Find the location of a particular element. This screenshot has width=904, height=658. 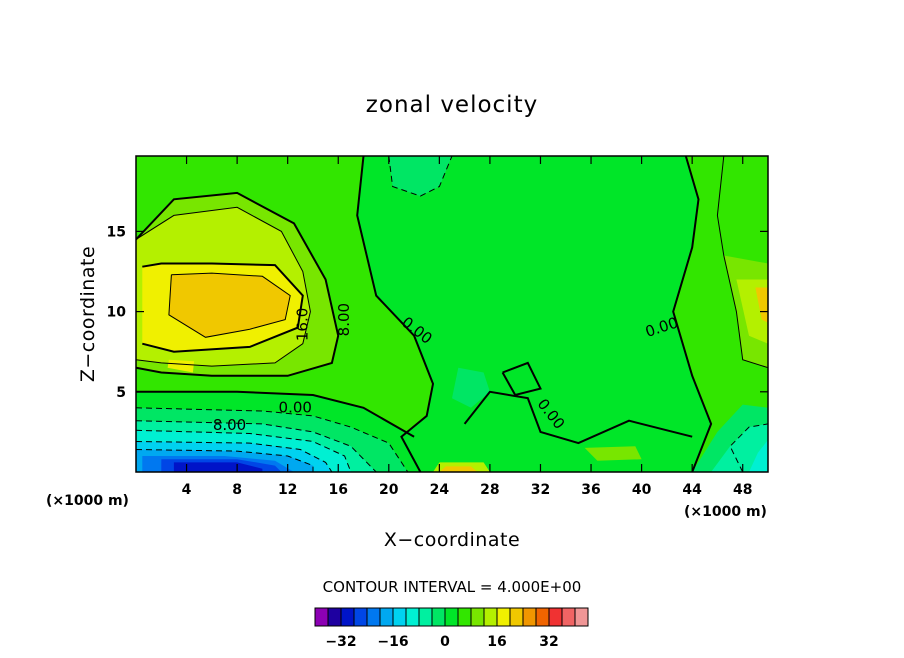

x-tick-label-9: 40 is located at coordinates (642, 490).